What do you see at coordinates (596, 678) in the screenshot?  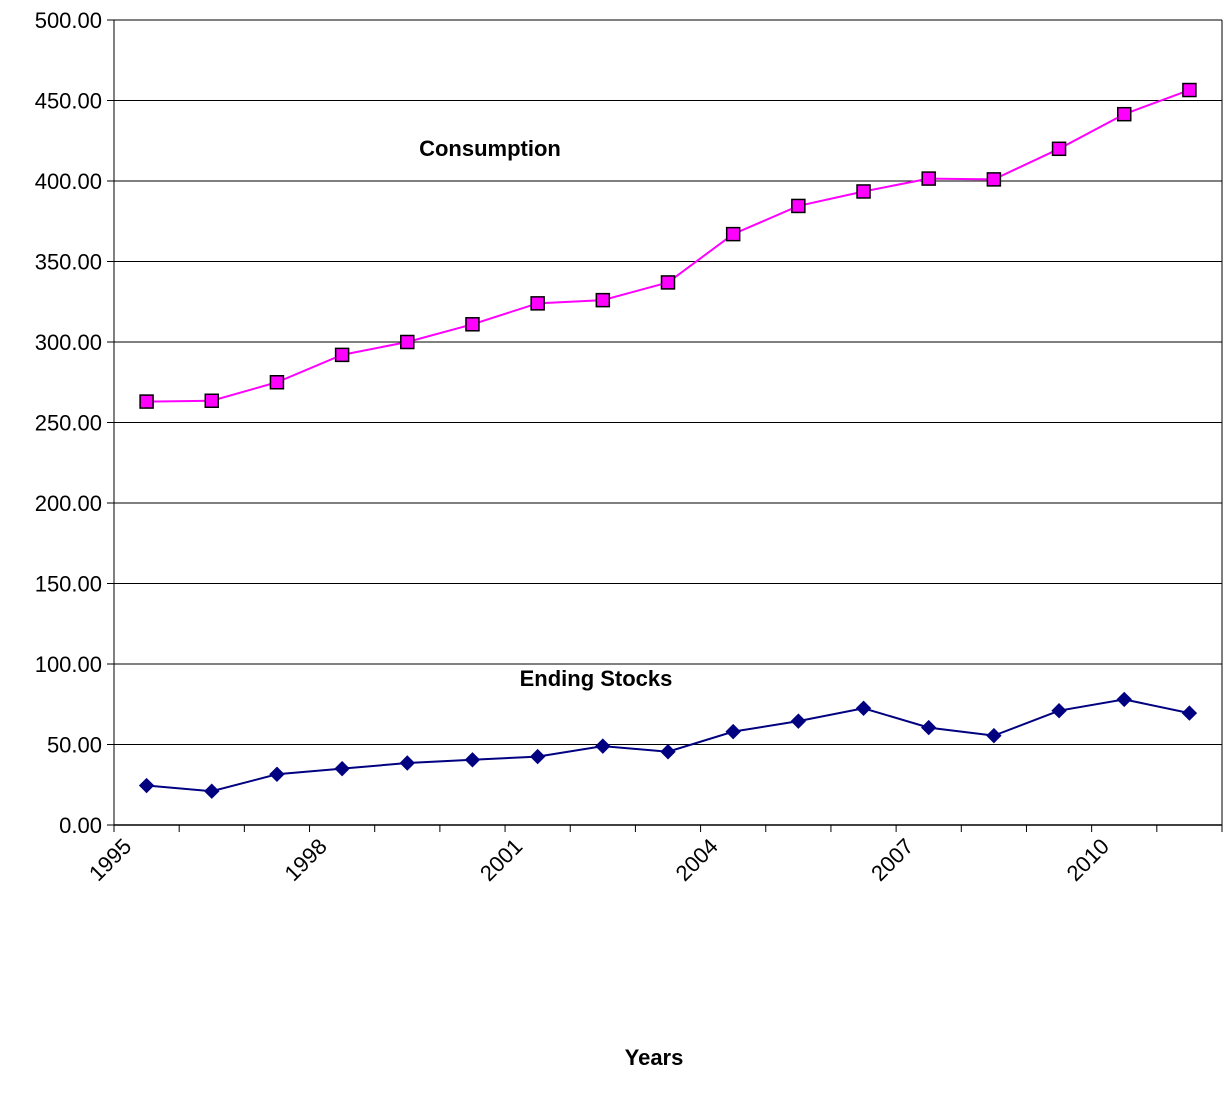 I see `series-label-ending-stocks: Ending Stocks` at bounding box center [596, 678].